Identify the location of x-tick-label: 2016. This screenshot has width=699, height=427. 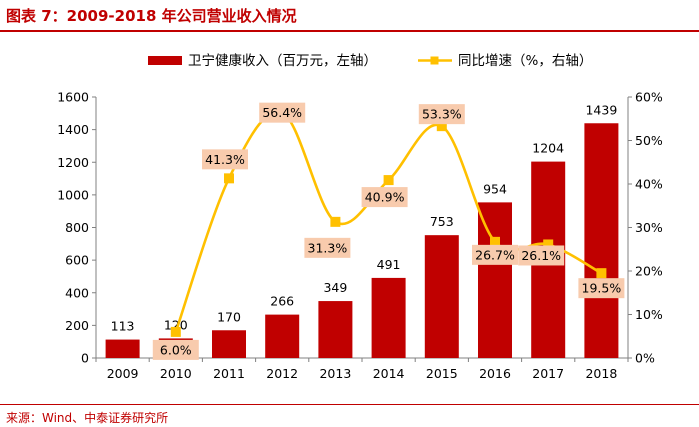
(495, 373).